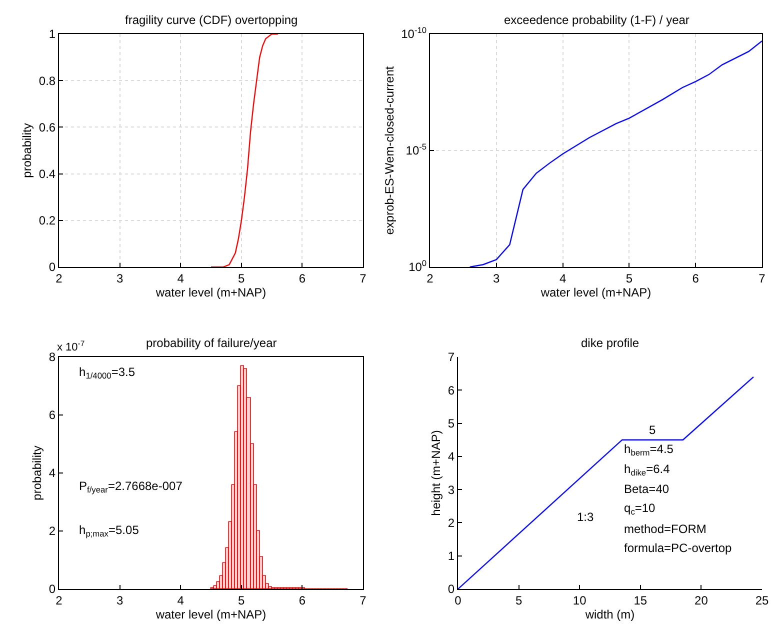 The width and height of the screenshot is (771, 633). I want to click on chart-title: probability of failure/year, so click(211, 343).